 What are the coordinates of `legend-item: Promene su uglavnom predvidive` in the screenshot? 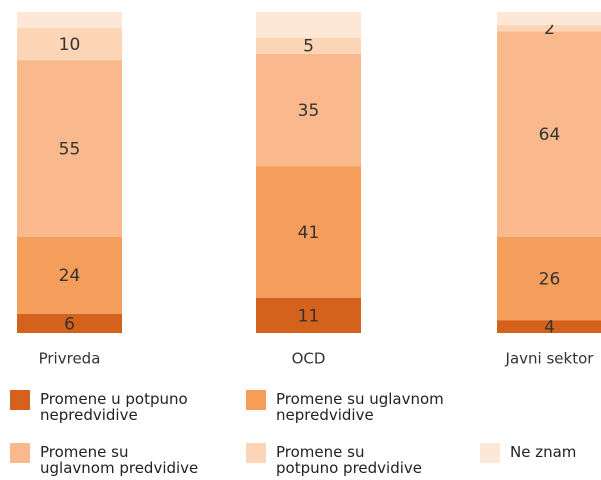 It's located at (104, 459).